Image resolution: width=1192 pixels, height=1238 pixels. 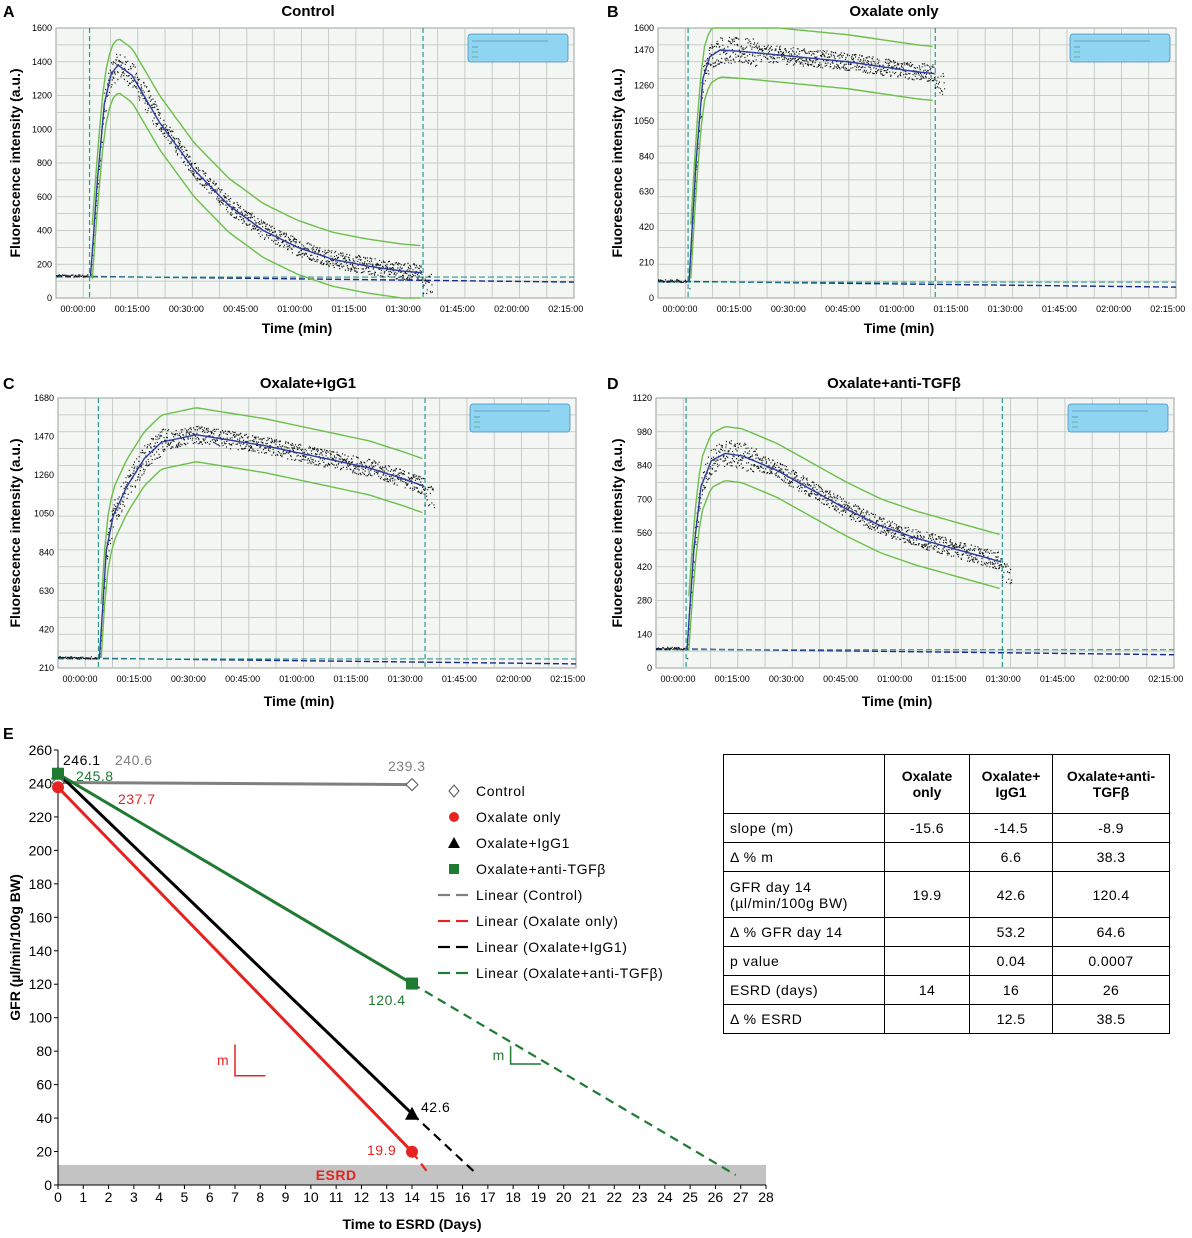 What do you see at coordinates (927, 990) in the screenshot?
I see `cell: 14` at bounding box center [927, 990].